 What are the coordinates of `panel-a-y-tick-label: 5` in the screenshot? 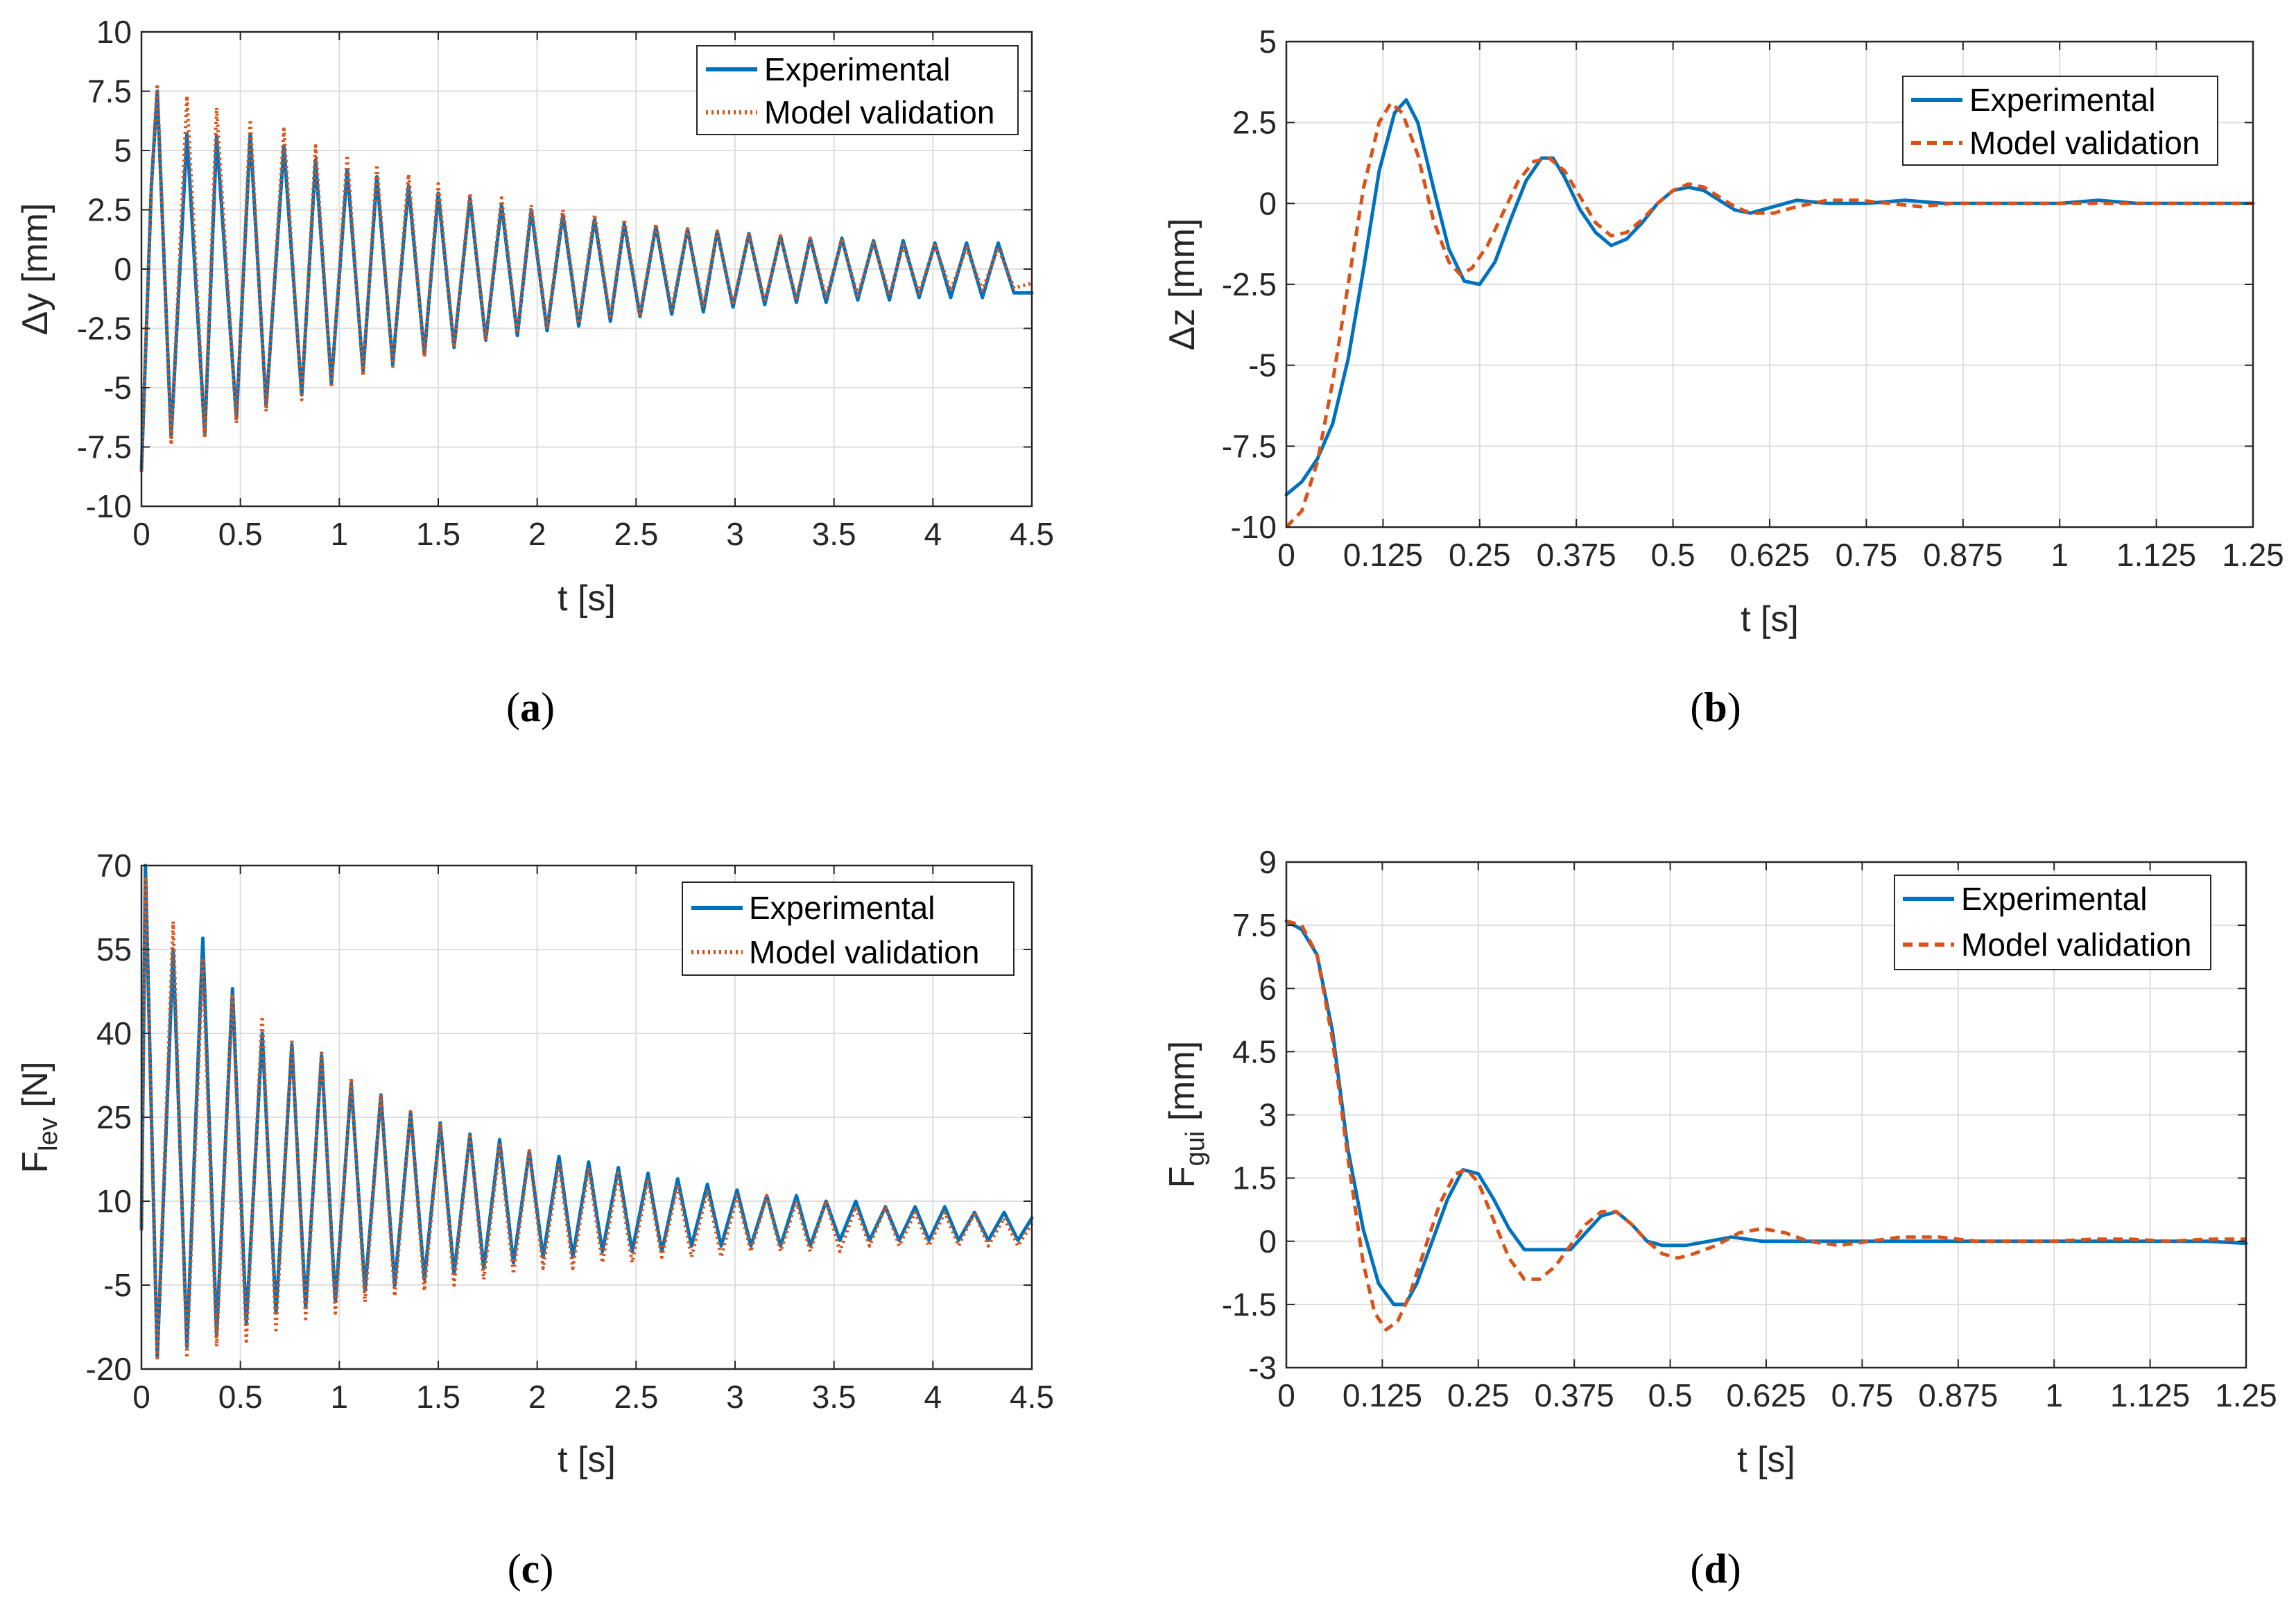 It's located at (123, 151).